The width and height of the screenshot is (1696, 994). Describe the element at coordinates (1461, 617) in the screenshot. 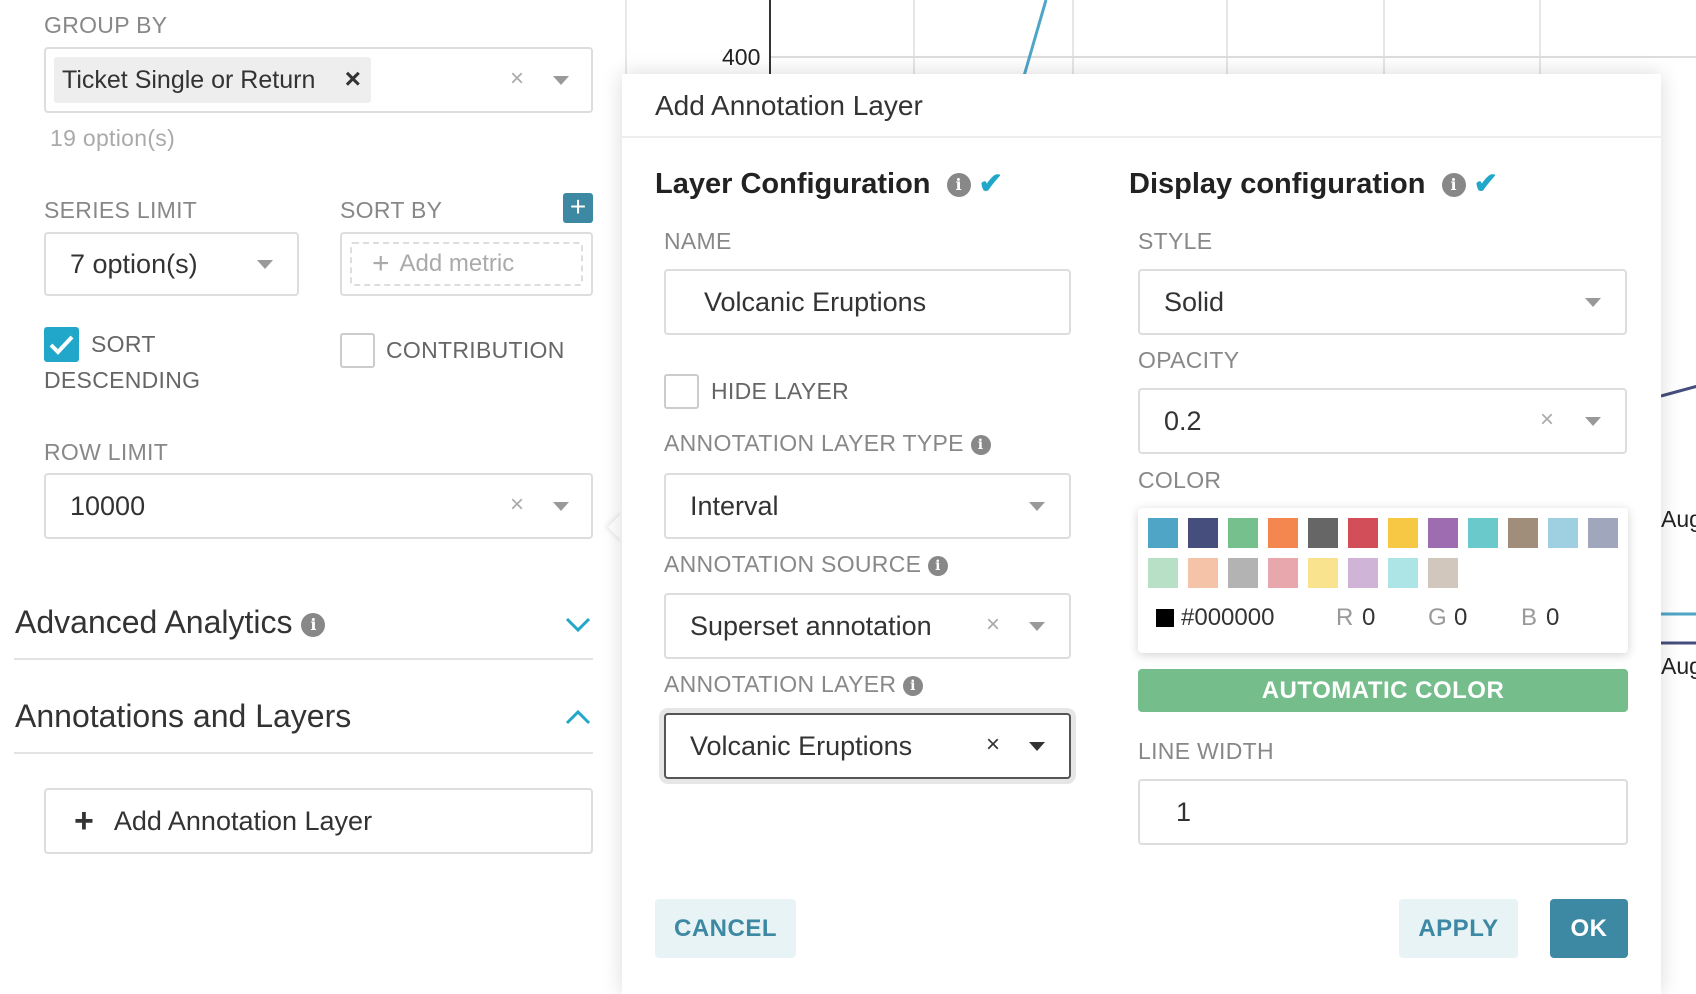

I see `g-input: 0` at that location.